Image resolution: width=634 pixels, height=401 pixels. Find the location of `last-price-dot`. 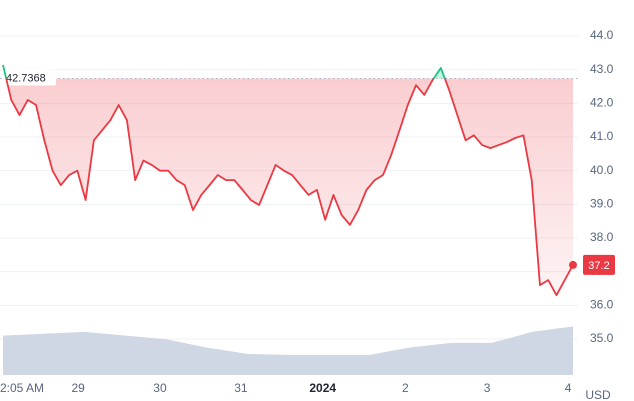

last-price-dot is located at coordinates (573, 264).